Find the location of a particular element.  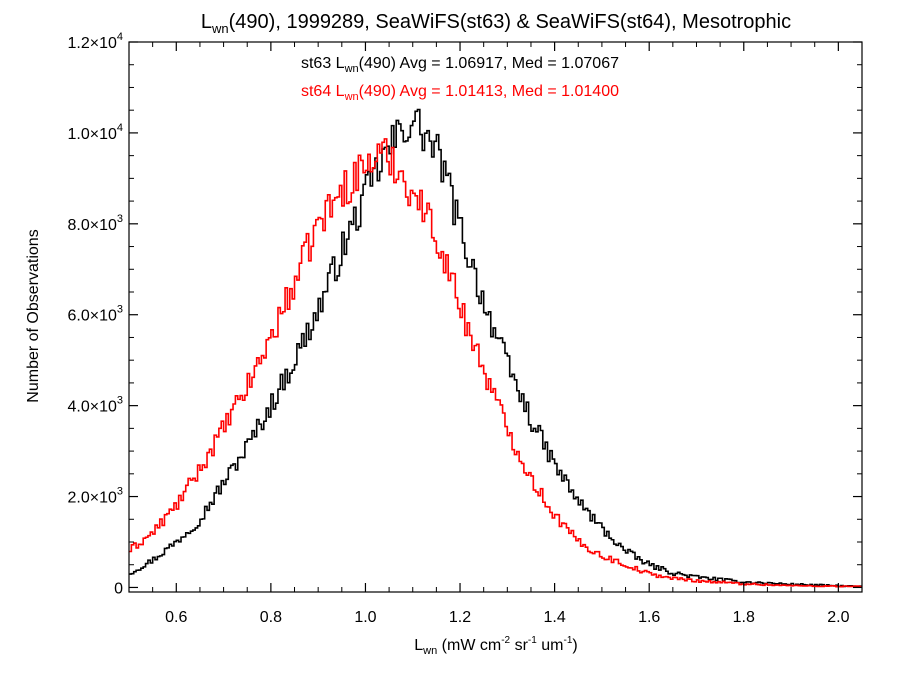

chart-title-symbol: L is located at coordinates (206, 22).